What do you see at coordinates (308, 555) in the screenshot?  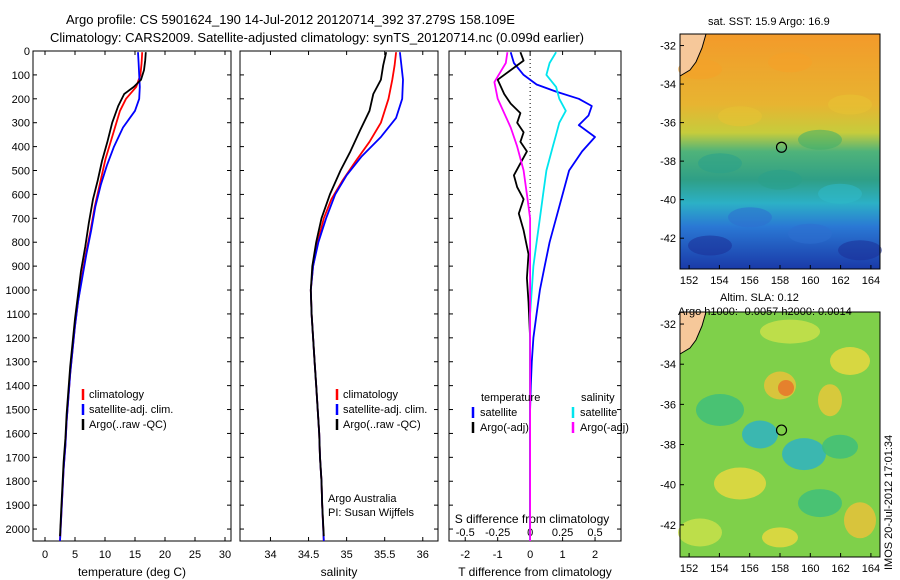 I see `x-tick-label: 34.5` at bounding box center [308, 555].